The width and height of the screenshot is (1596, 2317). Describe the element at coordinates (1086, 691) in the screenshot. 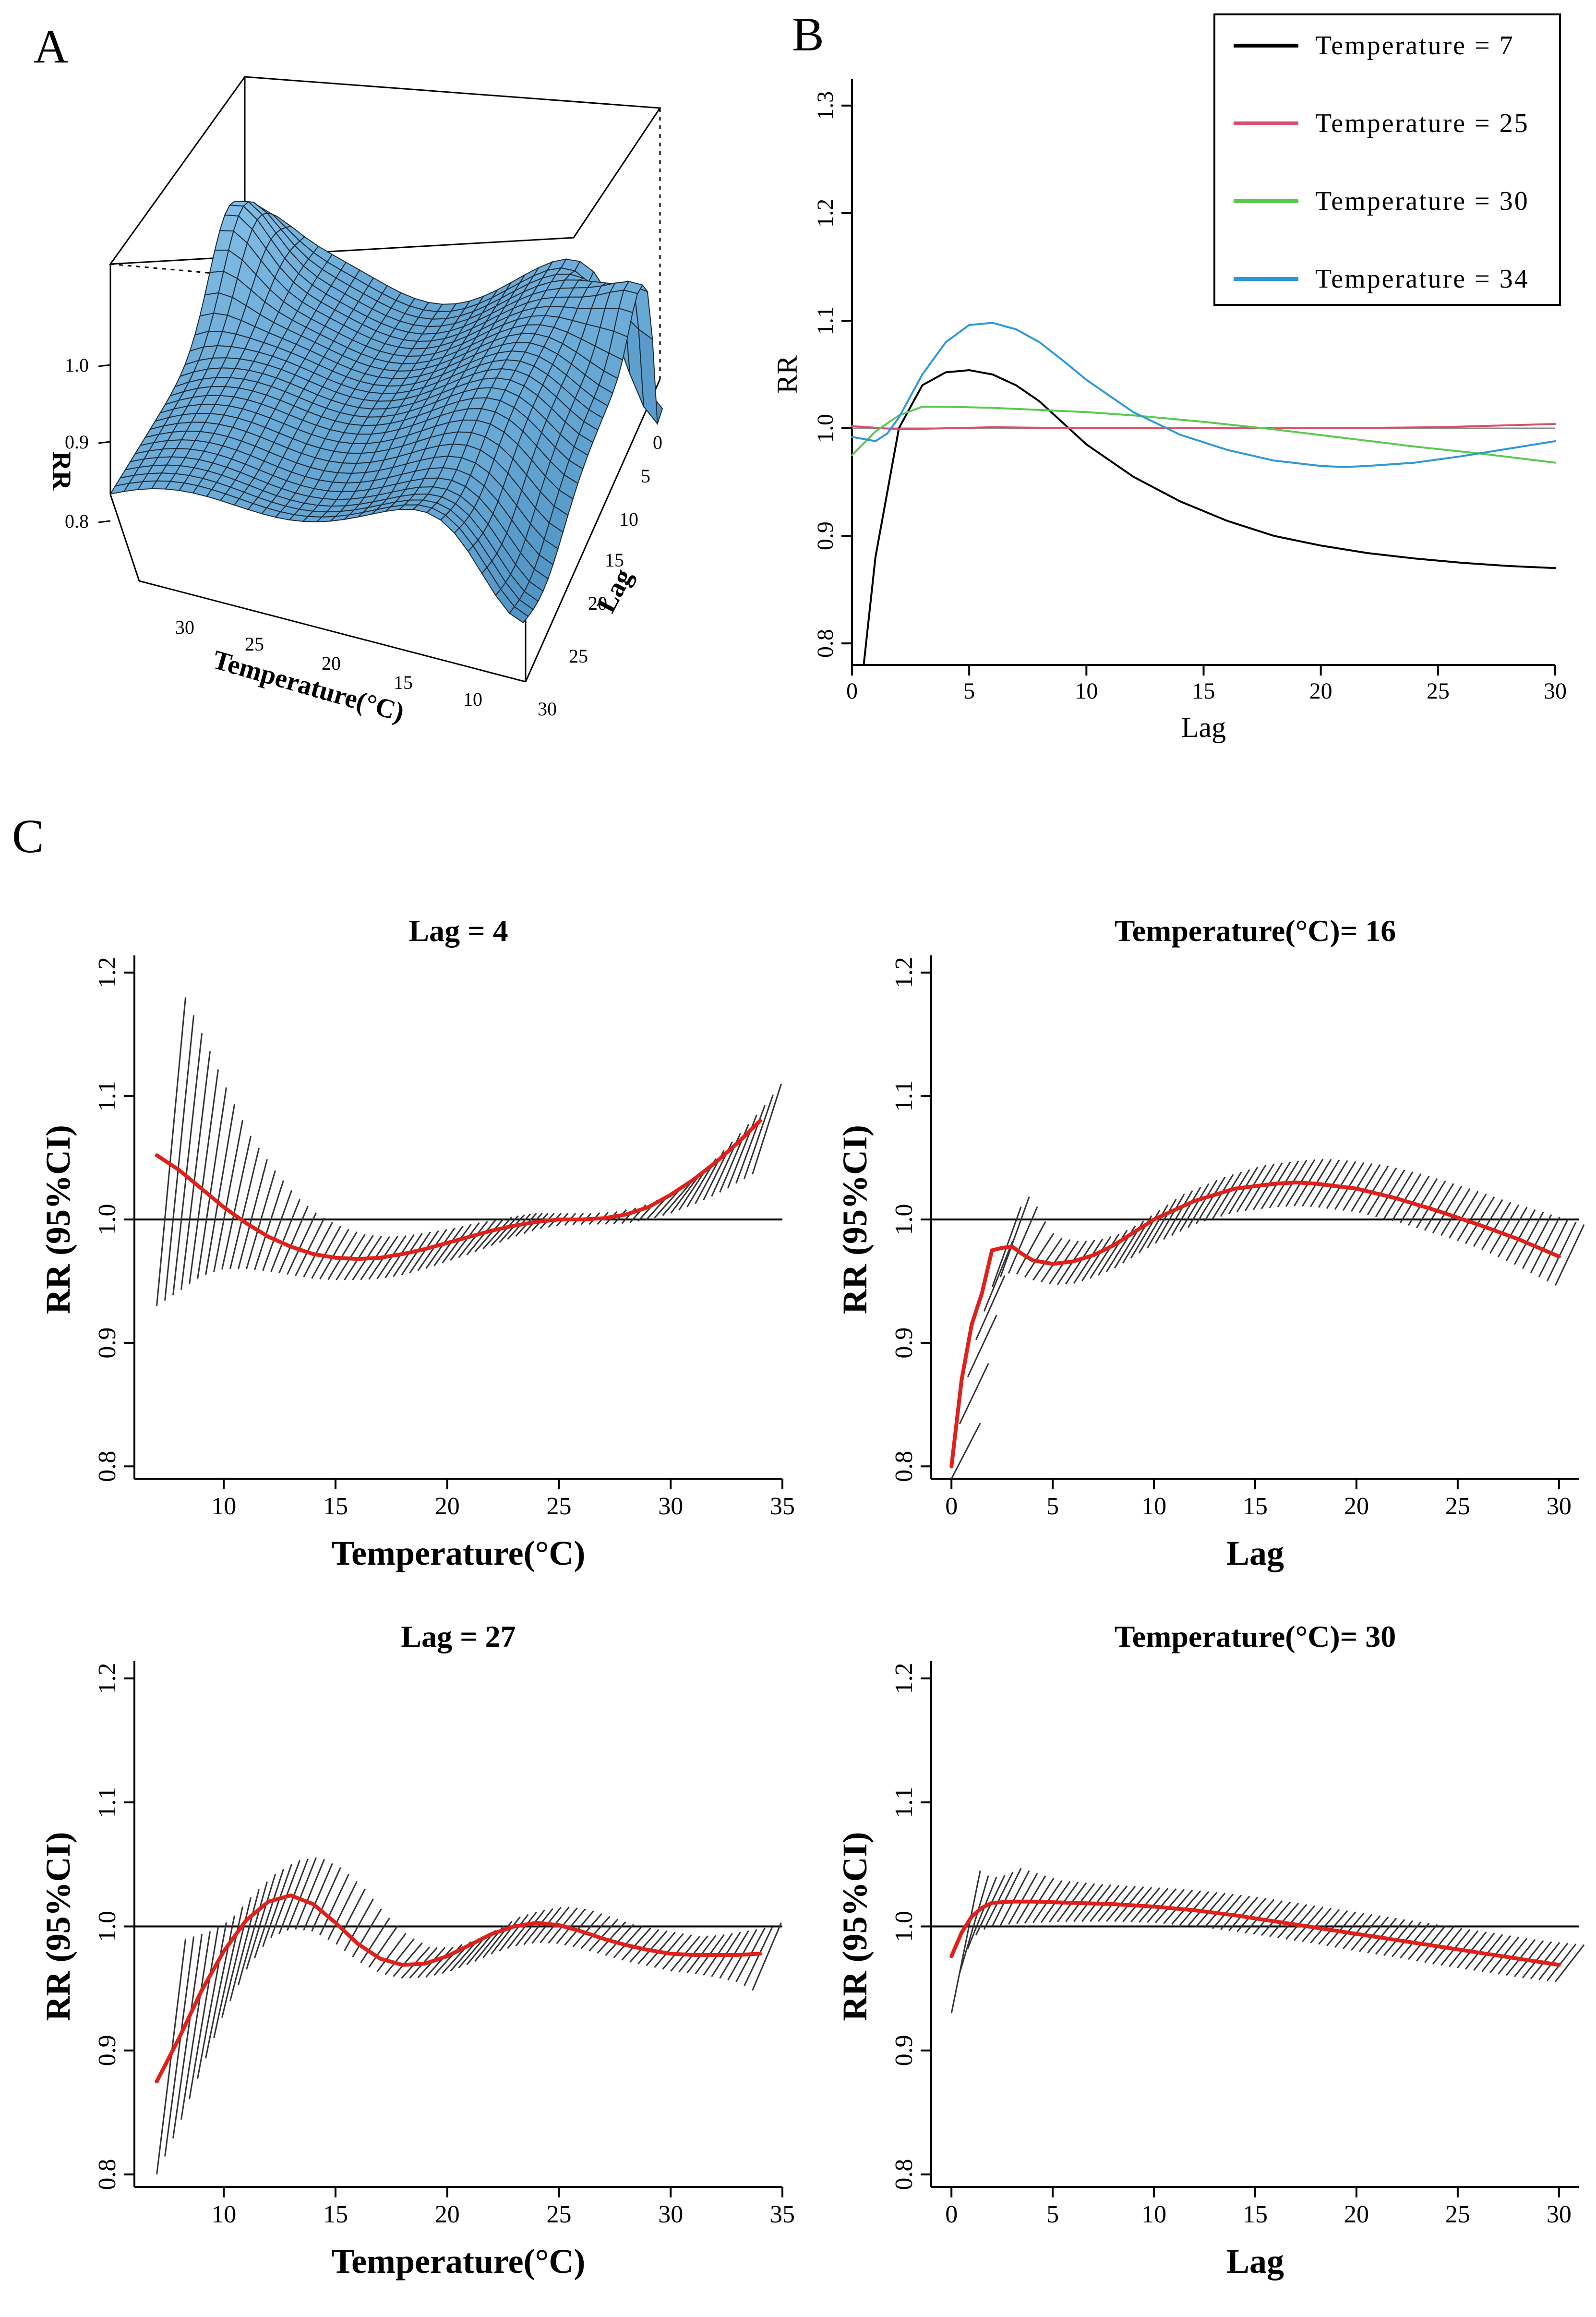

I see `x-tick-label: 10` at that location.